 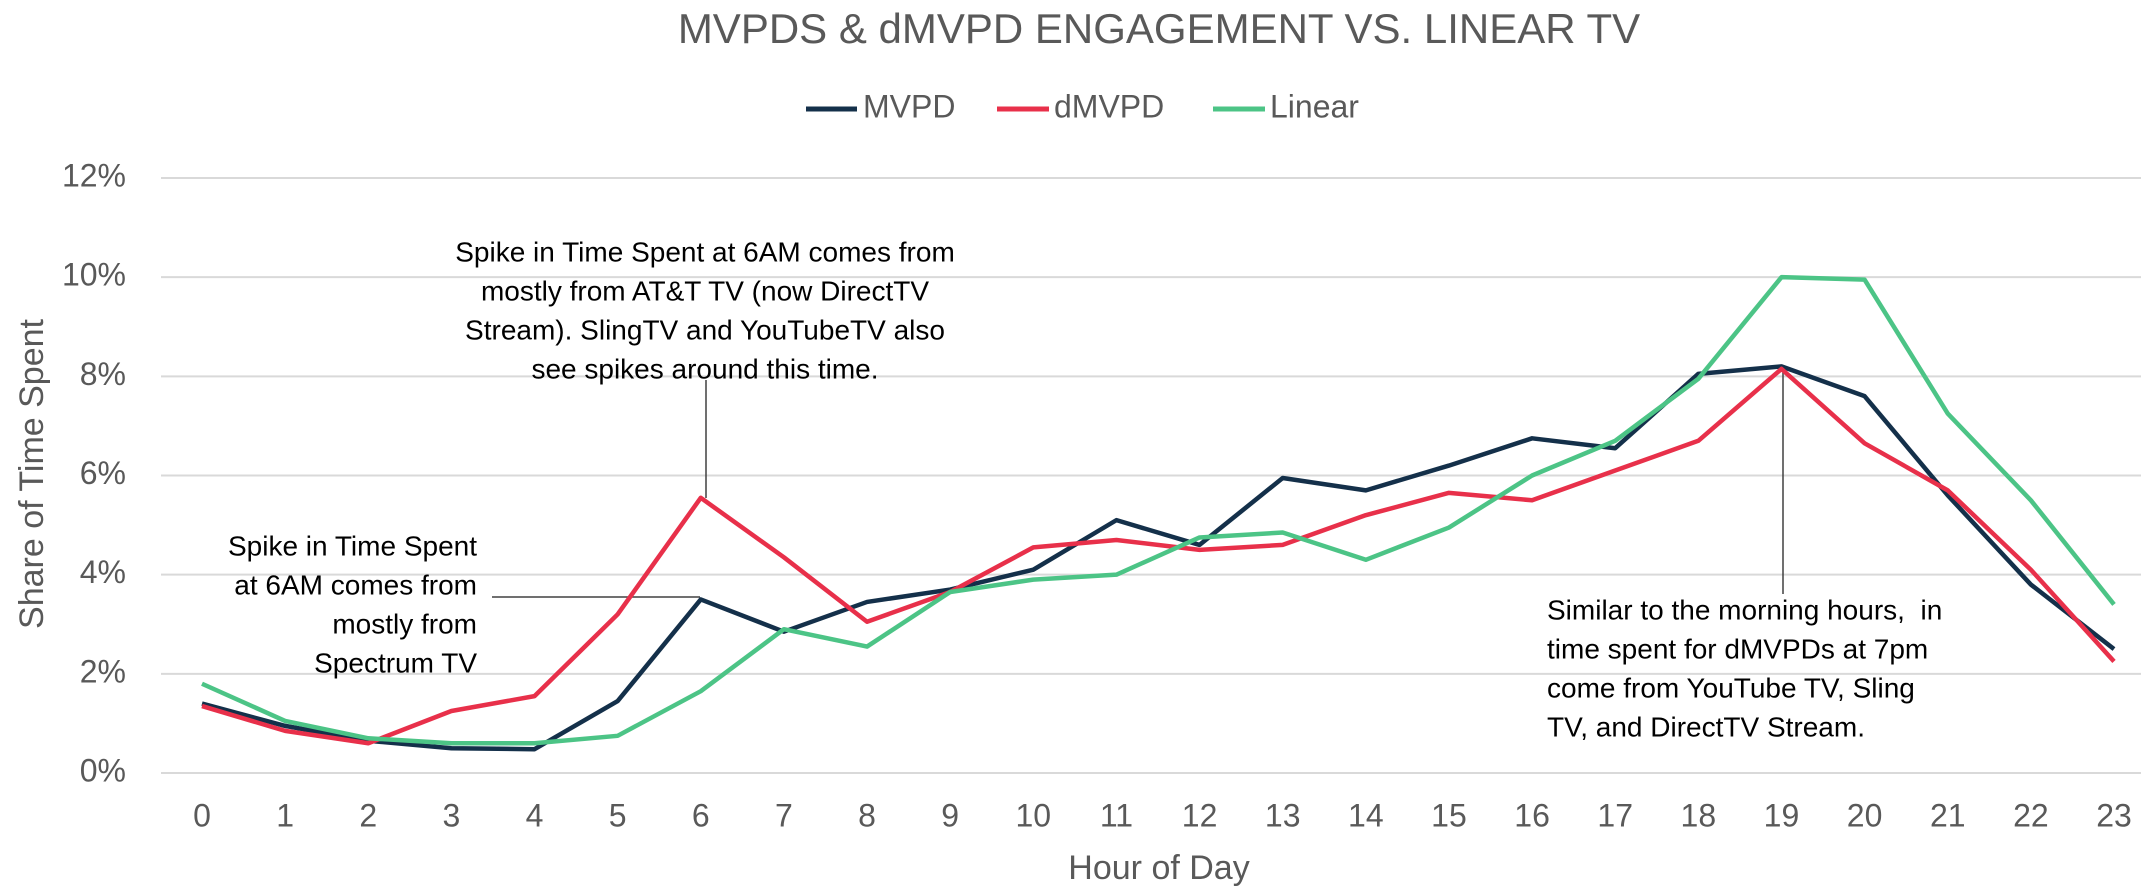 I want to click on y-tick-label: 2%, so click(x=103, y=671).